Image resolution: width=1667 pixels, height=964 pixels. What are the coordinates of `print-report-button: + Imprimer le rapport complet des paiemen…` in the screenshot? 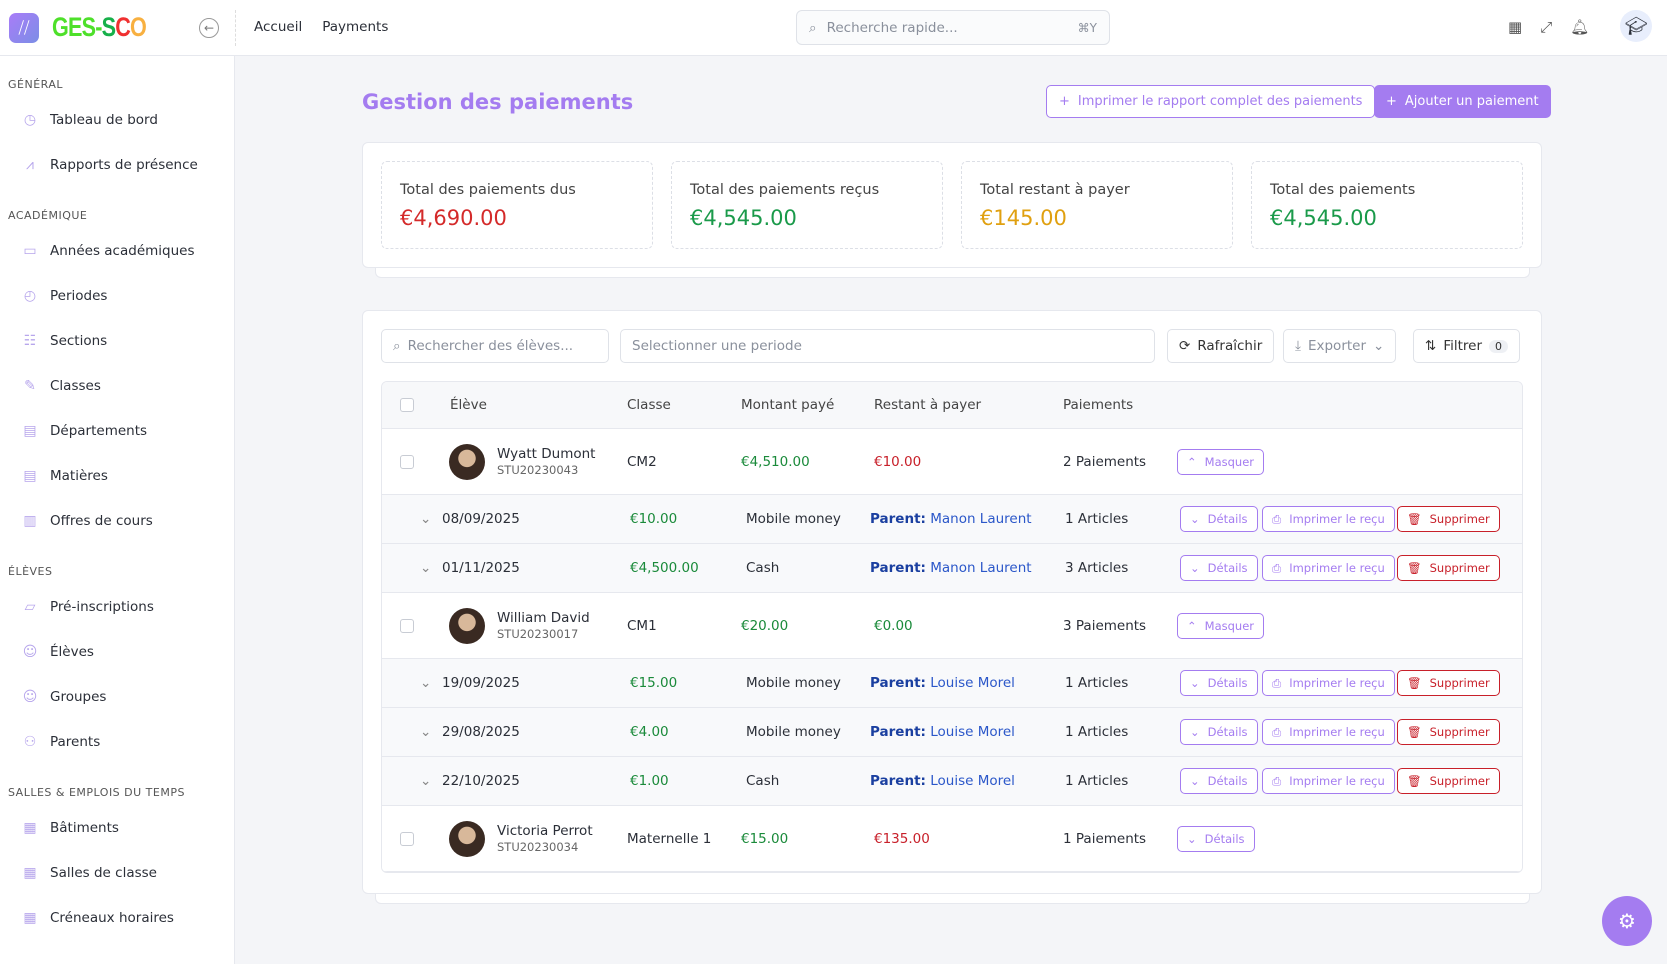 It's located at (1211, 101).